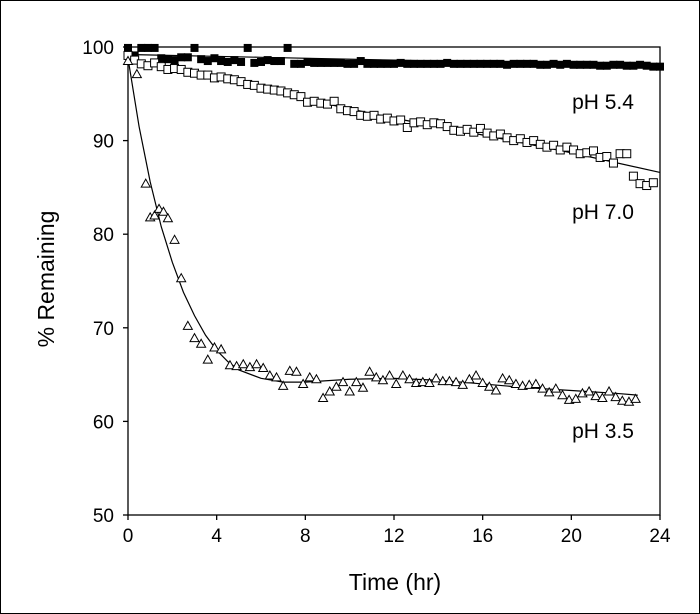 This screenshot has width=700, height=614. What do you see at coordinates (103, 142) in the screenshot?
I see `y-tick-label: 90` at bounding box center [103, 142].